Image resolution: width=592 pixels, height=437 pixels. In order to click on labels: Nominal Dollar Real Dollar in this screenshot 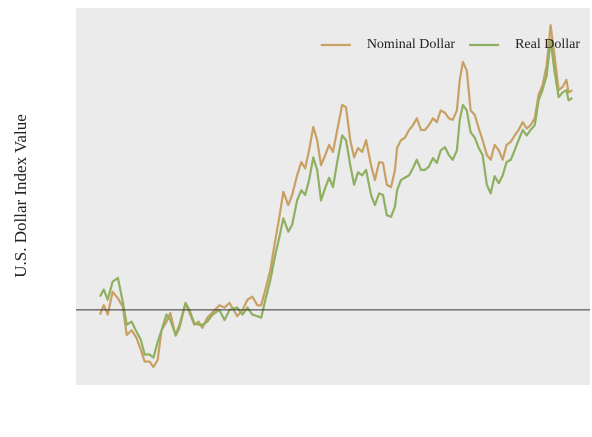, I will do `click(450, 44)`.